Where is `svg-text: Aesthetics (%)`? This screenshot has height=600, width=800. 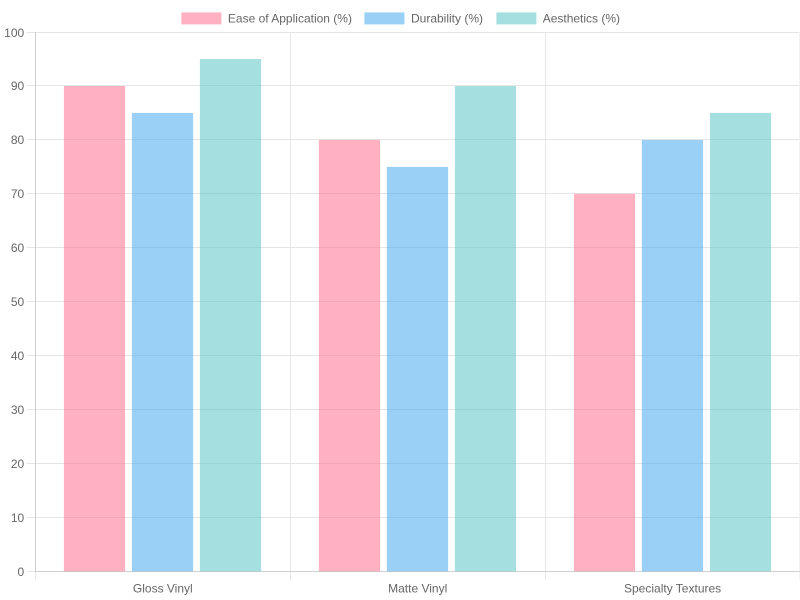
svg-text: Aesthetics (%) is located at coordinates (581, 19).